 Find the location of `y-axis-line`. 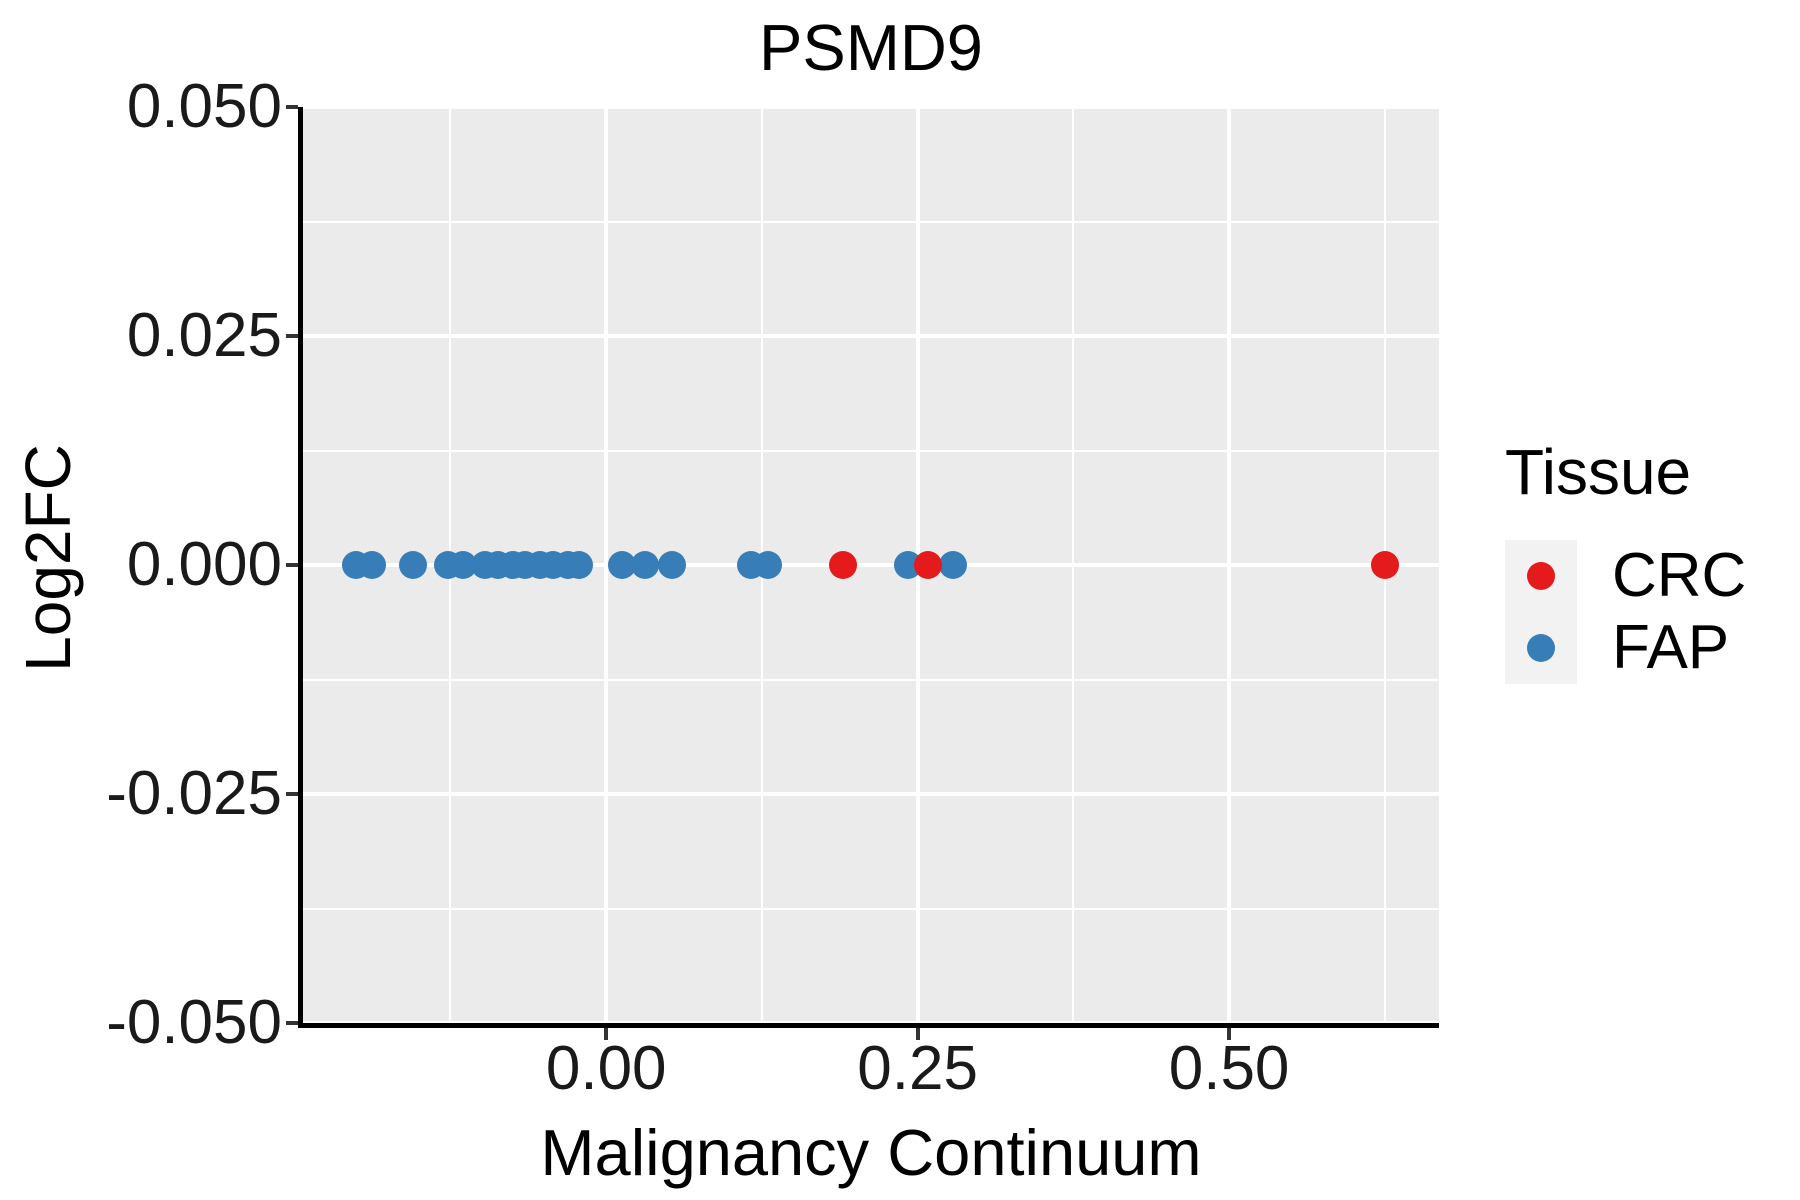

y-axis-line is located at coordinates (300, 567).